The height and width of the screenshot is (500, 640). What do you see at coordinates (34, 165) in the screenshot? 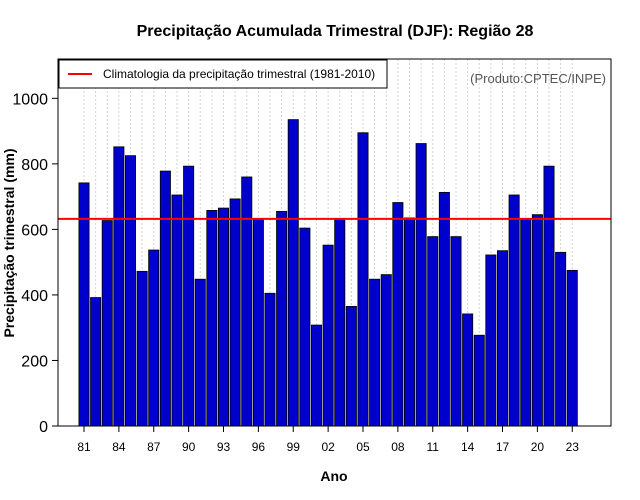
I see `y-tick-label: 800` at bounding box center [34, 165].